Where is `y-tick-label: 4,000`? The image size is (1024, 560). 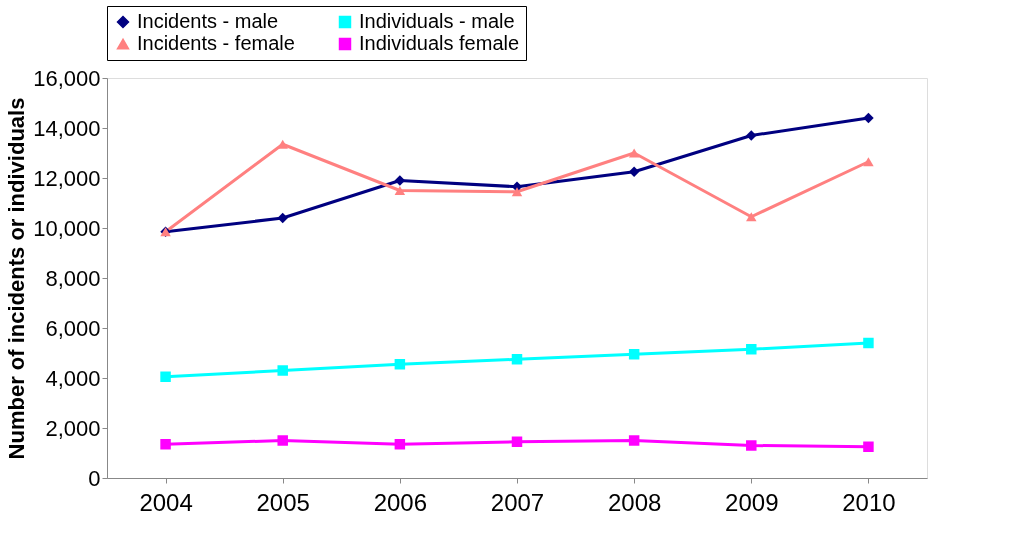
y-tick-label: 4,000 is located at coordinates (73, 378).